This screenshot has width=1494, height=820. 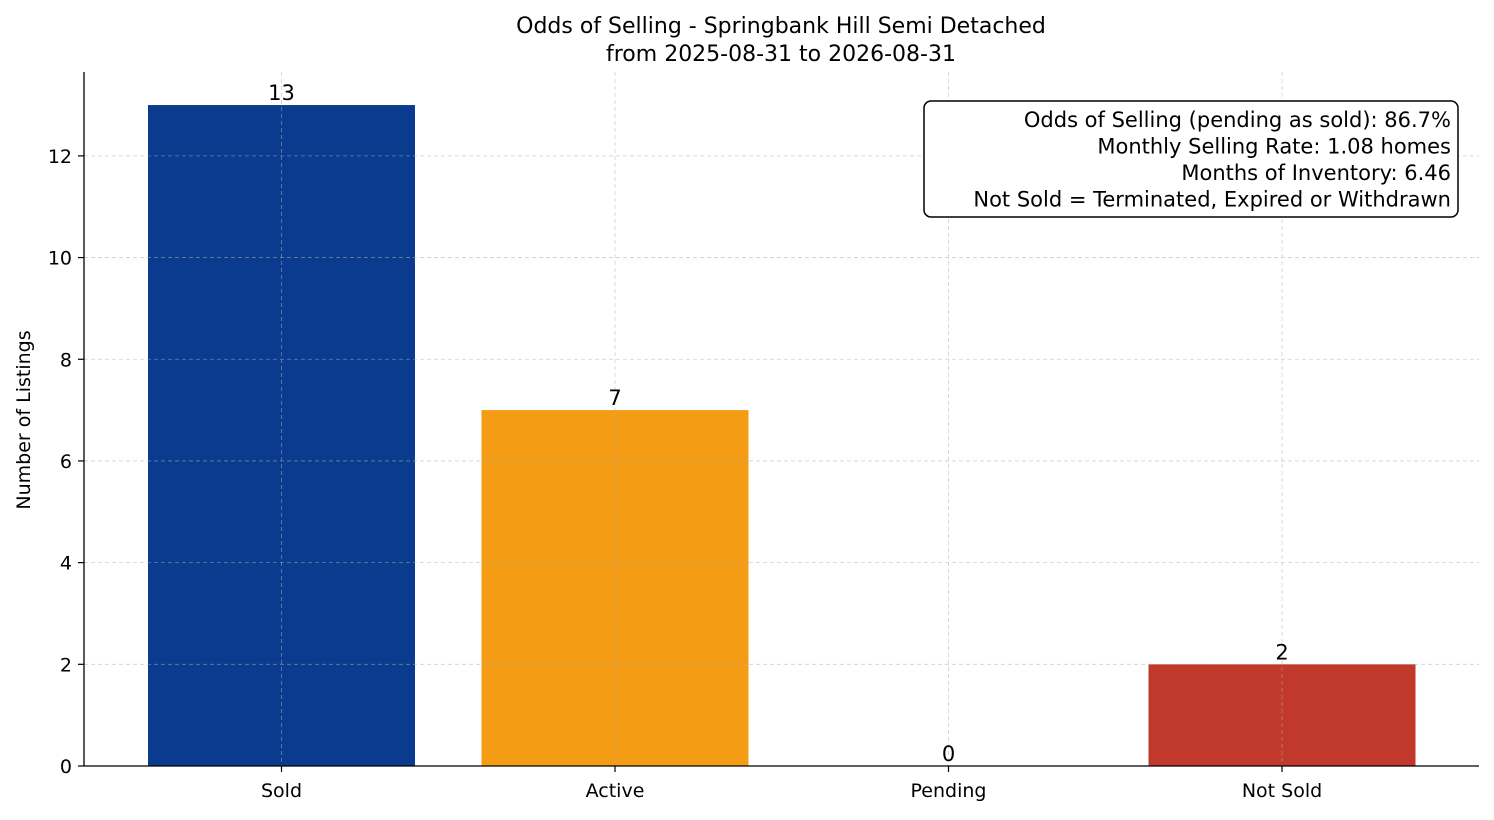 What do you see at coordinates (615, 791) in the screenshot?
I see `x-tick-label: Active` at bounding box center [615, 791].